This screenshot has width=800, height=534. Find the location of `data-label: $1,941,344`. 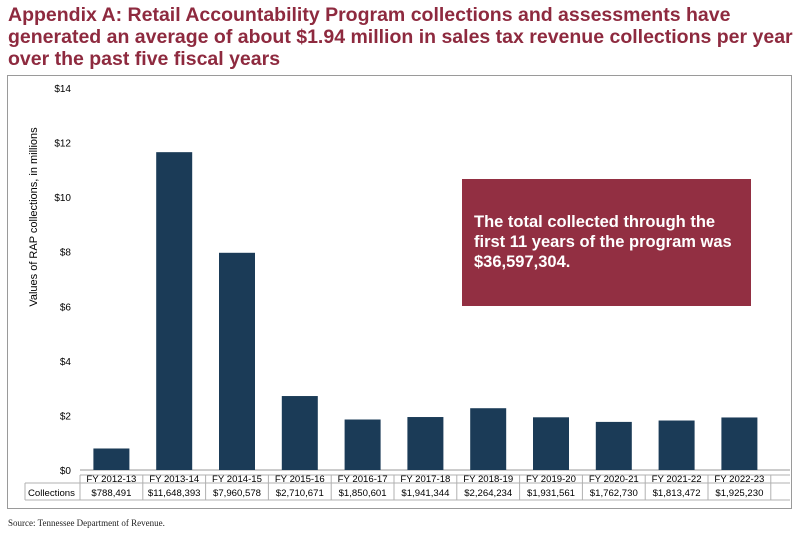

data-label: $1,941,344 is located at coordinates (425, 493).